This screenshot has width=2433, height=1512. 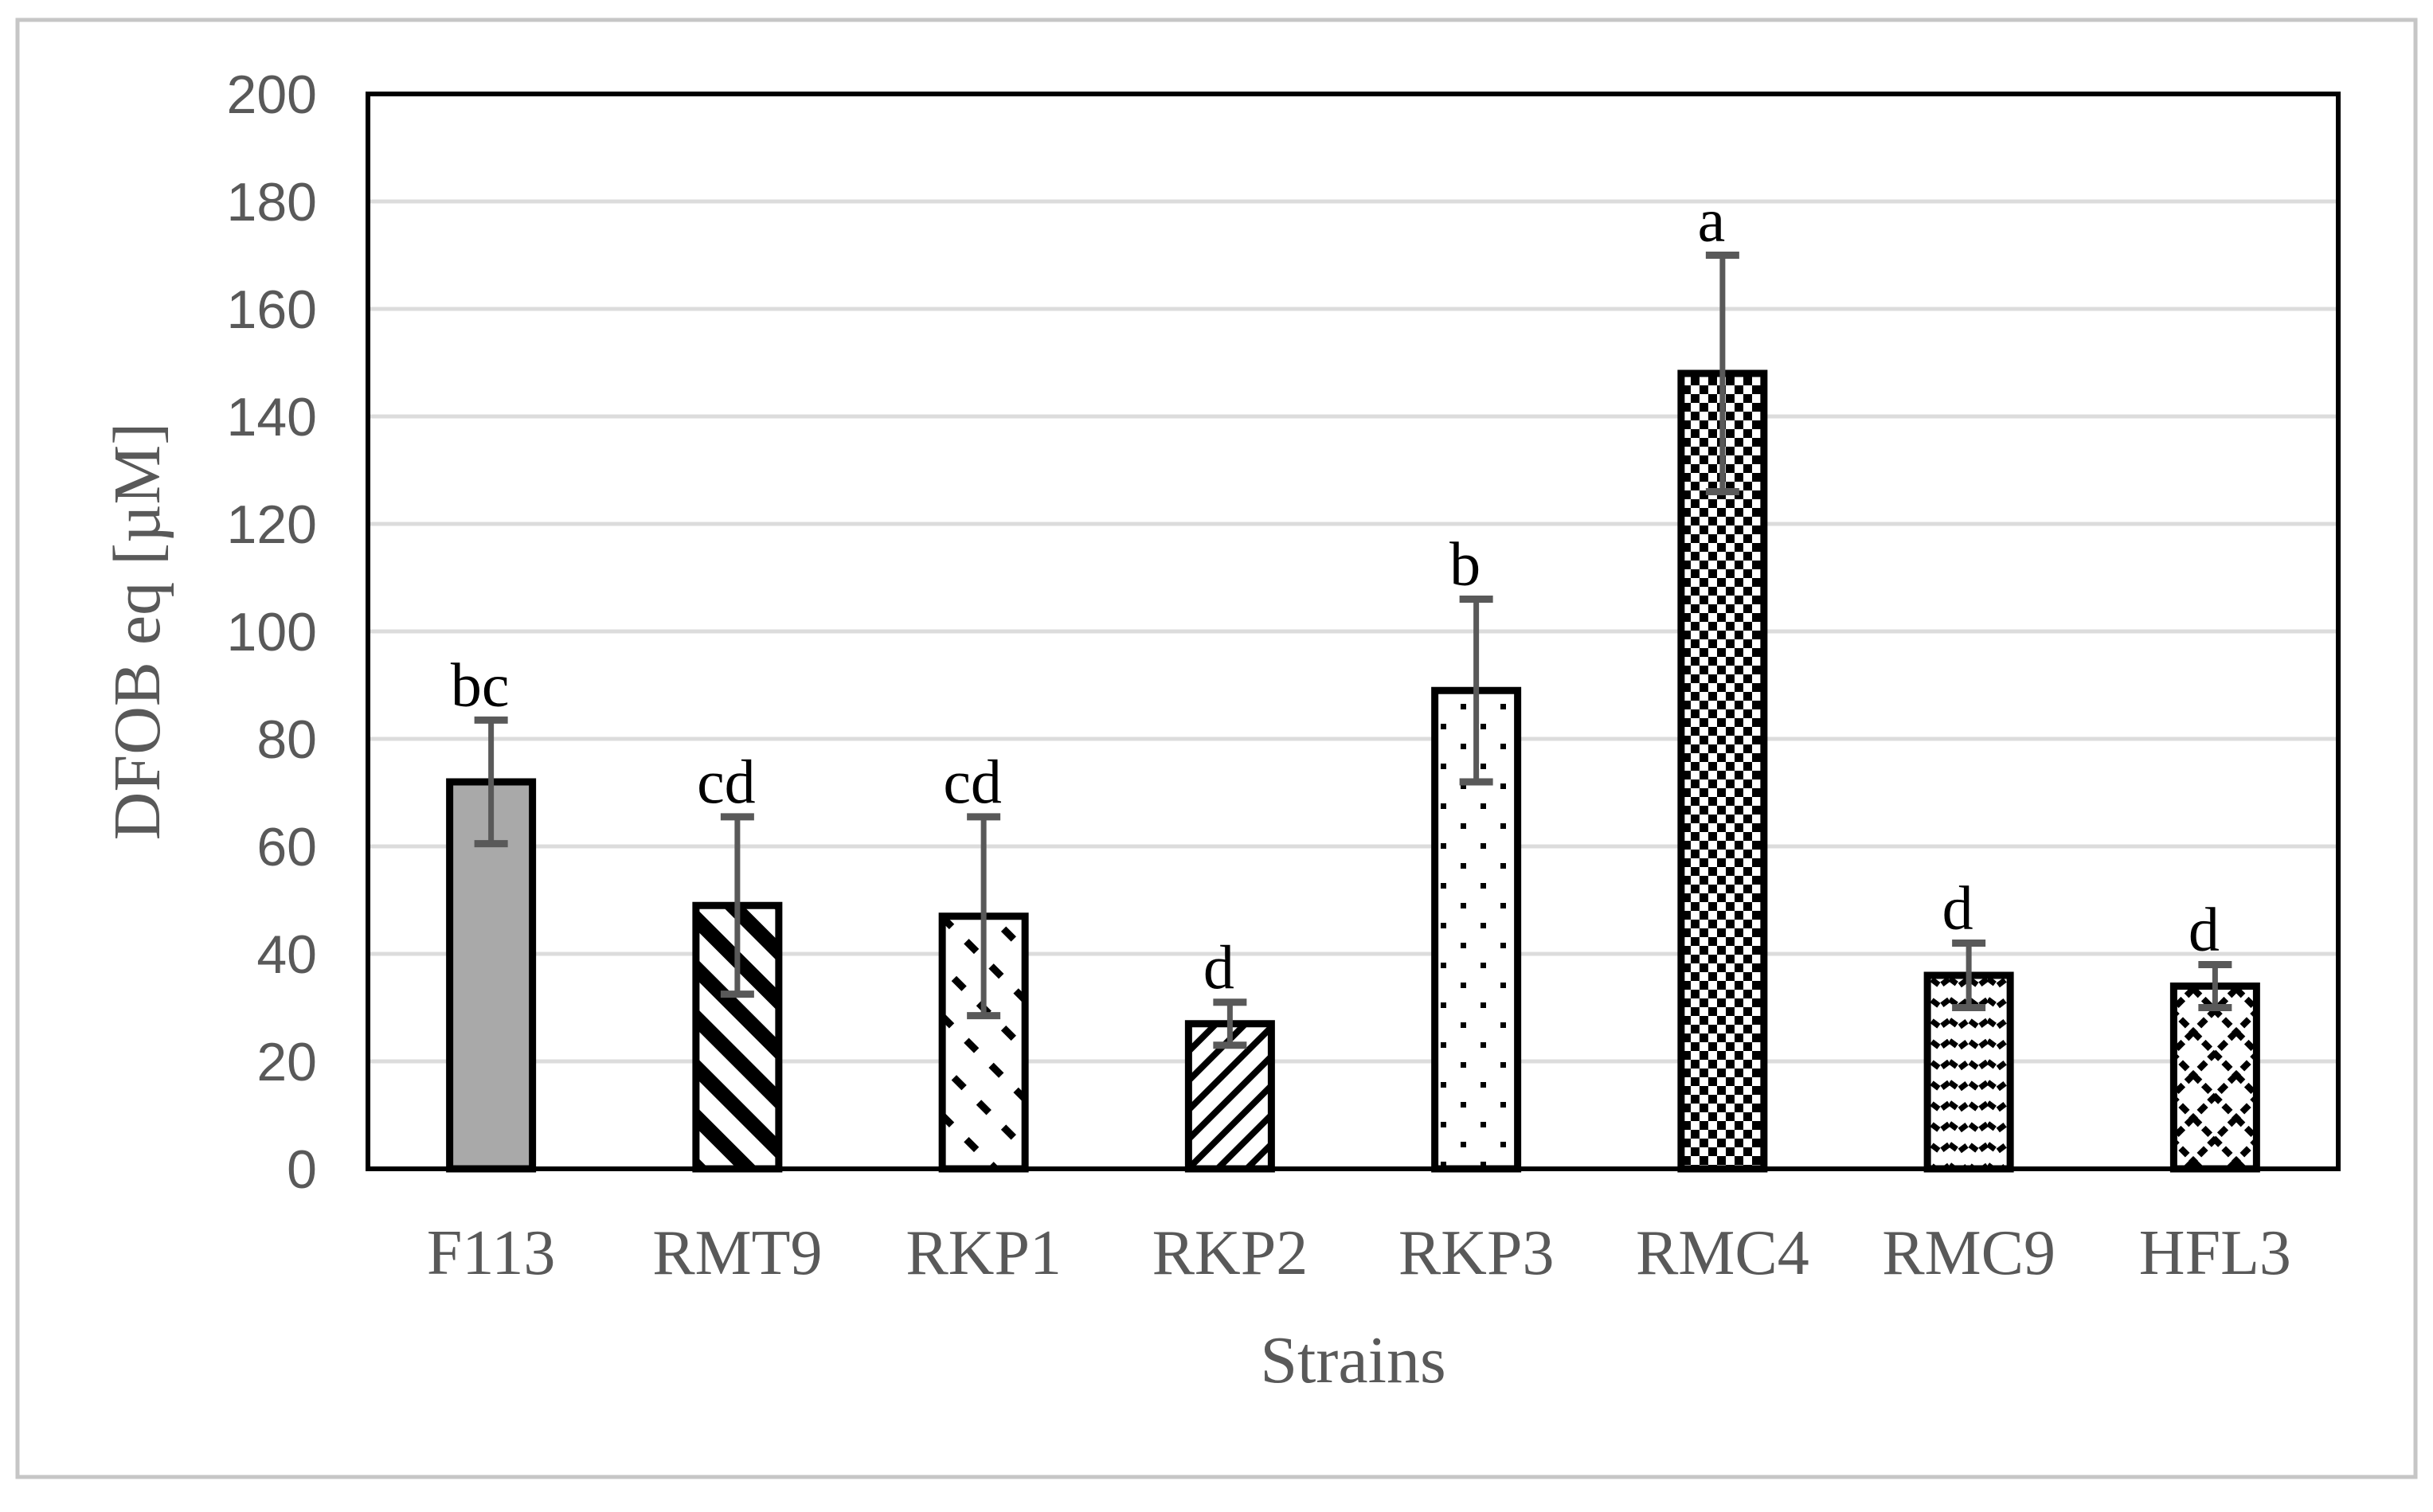 What do you see at coordinates (272, 524) in the screenshot?
I see `y-tick-label-120: 120` at bounding box center [272, 524].